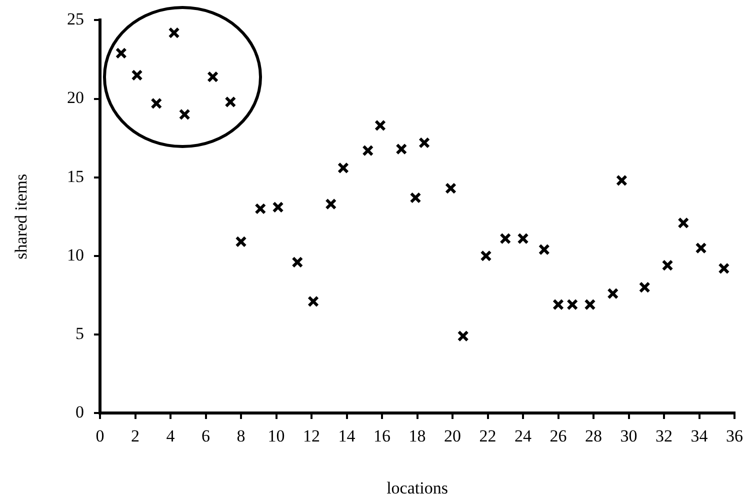 The width and height of the screenshot is (751, 503). I want to click on y-tick-label: 10, so click(75, 254).